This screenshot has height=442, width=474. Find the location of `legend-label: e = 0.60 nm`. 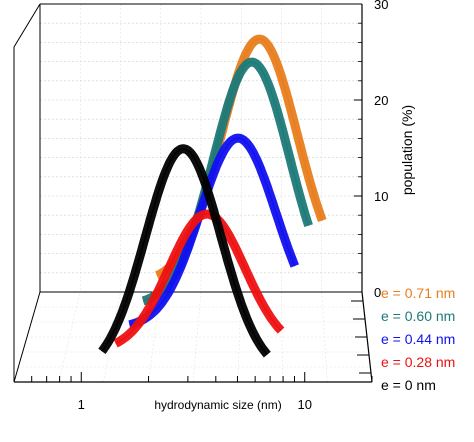

legend-label: e = 0.60 nm is located at coordinates (418, 316).